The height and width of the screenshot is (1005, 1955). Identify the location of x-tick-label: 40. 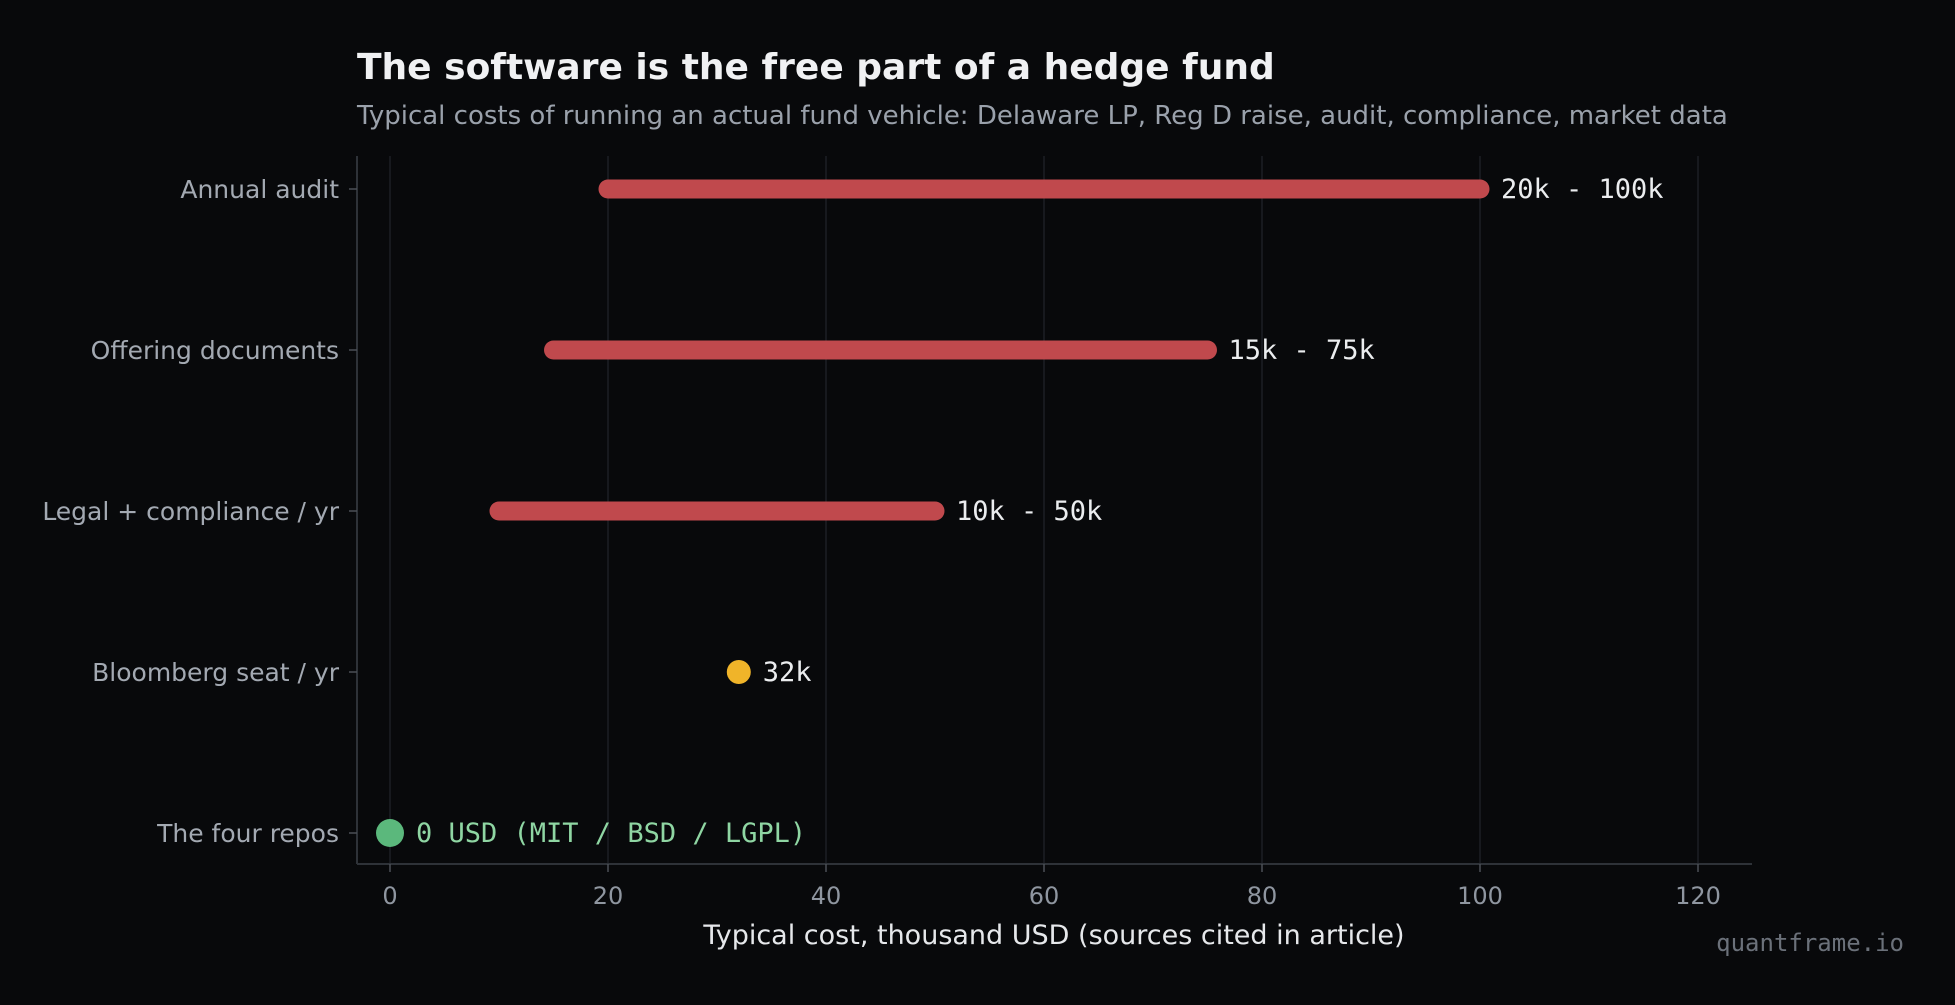
(826, 896).